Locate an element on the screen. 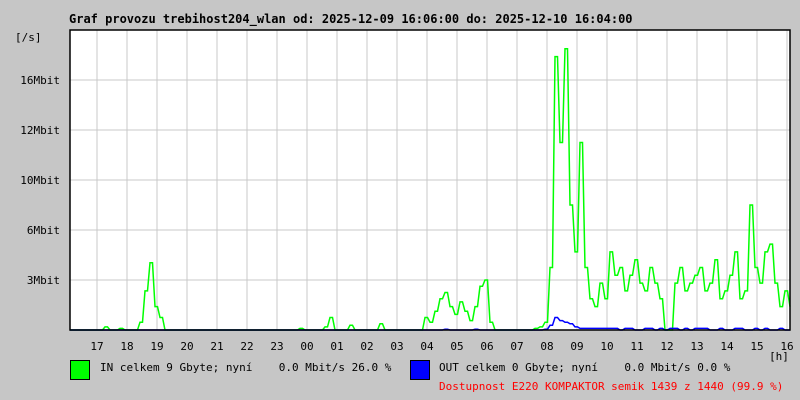 This screenshot has height=400, width=800. x-tick-label: 17 is located at coordinates (96, 346).